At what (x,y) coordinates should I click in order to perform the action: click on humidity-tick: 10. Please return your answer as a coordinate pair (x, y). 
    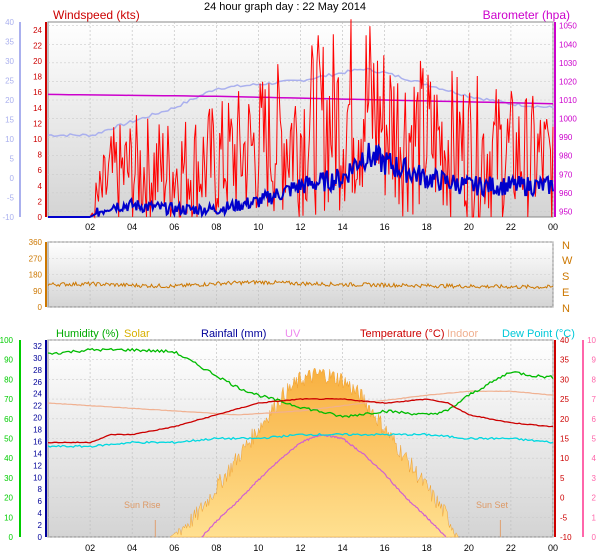
    Looking at the image, I should click on (8, 517).